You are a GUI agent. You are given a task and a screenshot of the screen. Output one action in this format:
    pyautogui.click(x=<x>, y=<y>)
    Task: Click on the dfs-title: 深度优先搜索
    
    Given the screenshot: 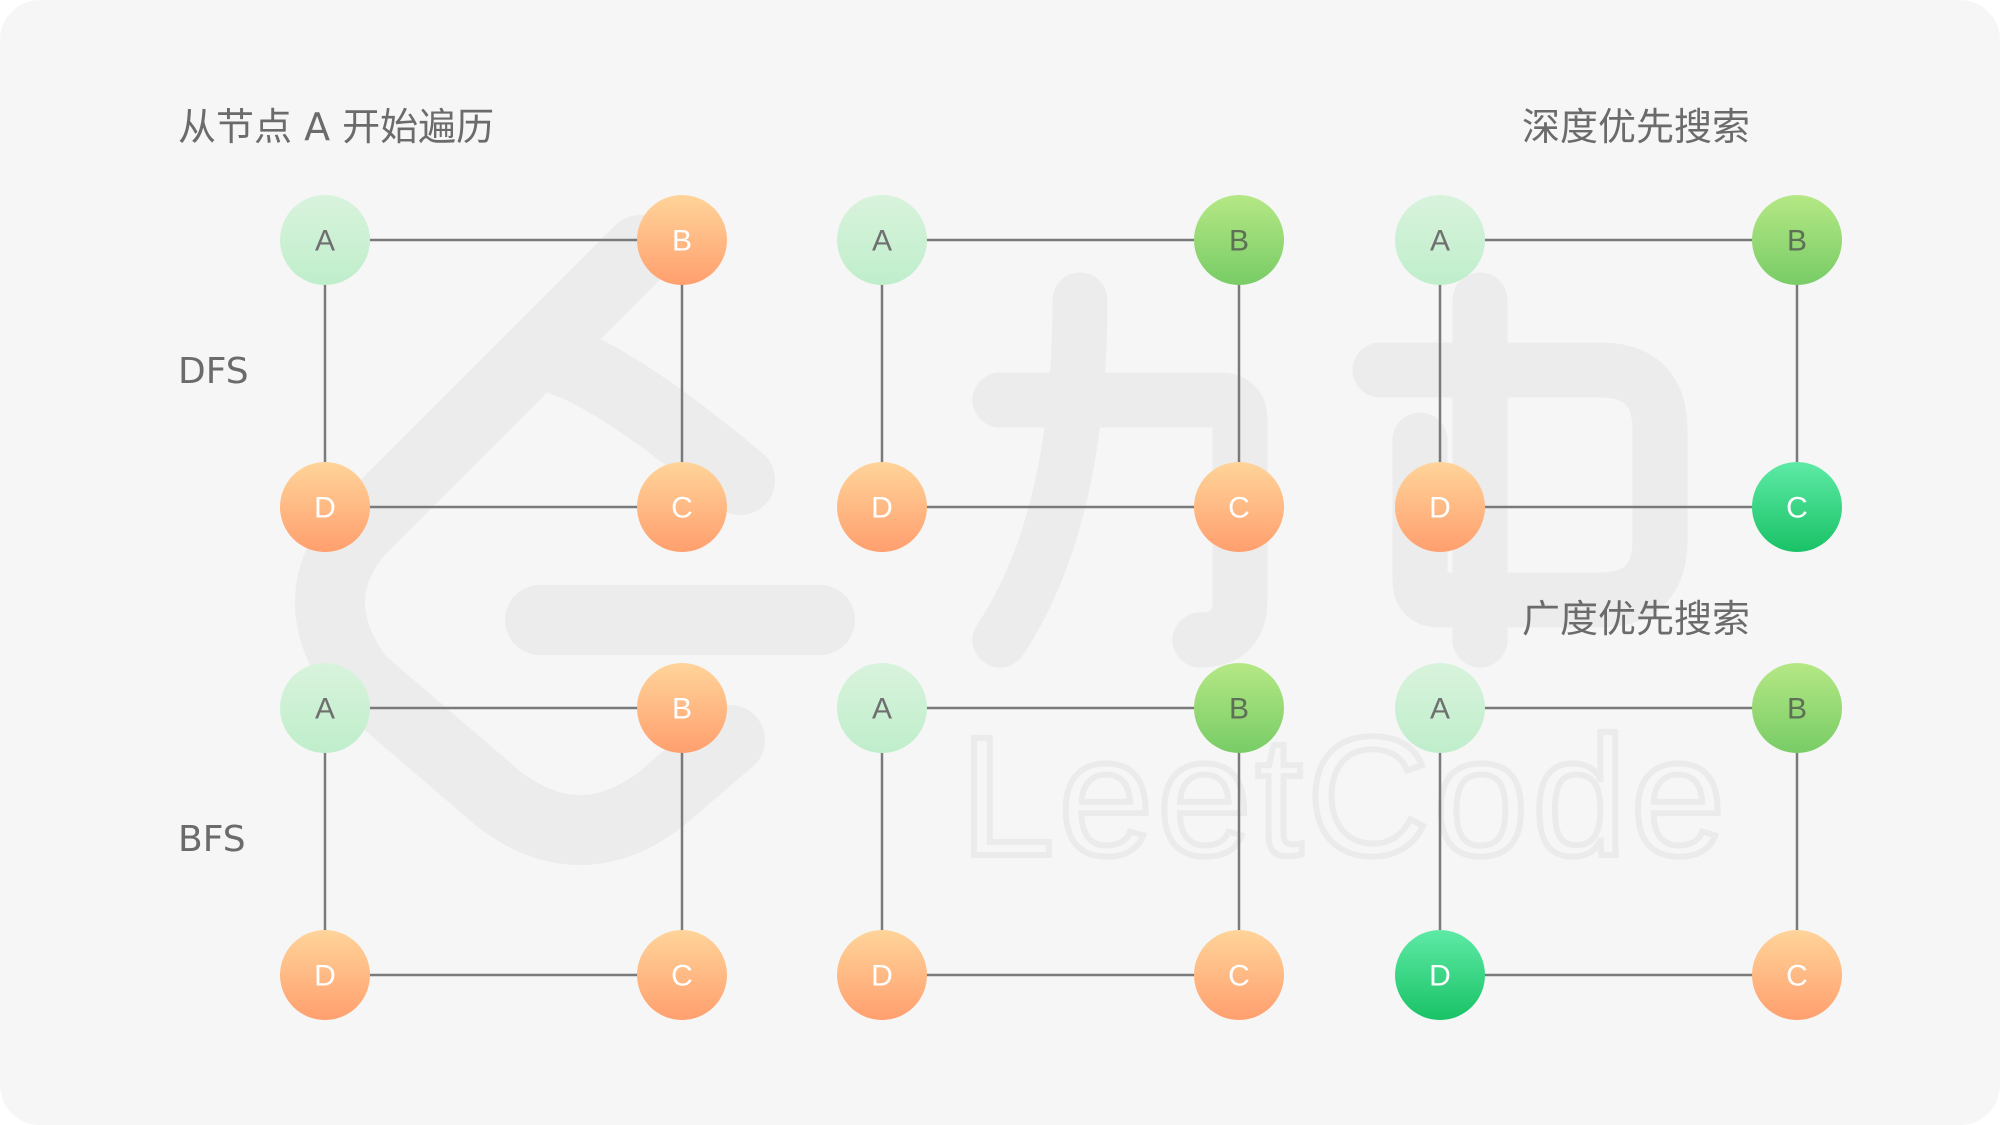 What is the action you would take?
    pyautogui.click(x=1636, y=127)
    